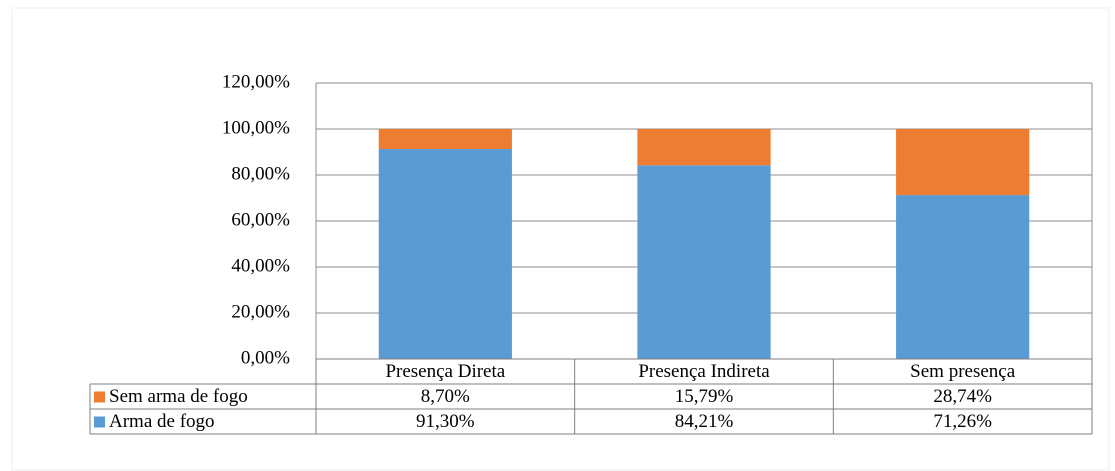 The width and height of the screenshot is (1115, 471). What do you see at coordinates (704, 421) in the screenshot?
I see `data-label: 84,21%` at bounding box center [704, 421].